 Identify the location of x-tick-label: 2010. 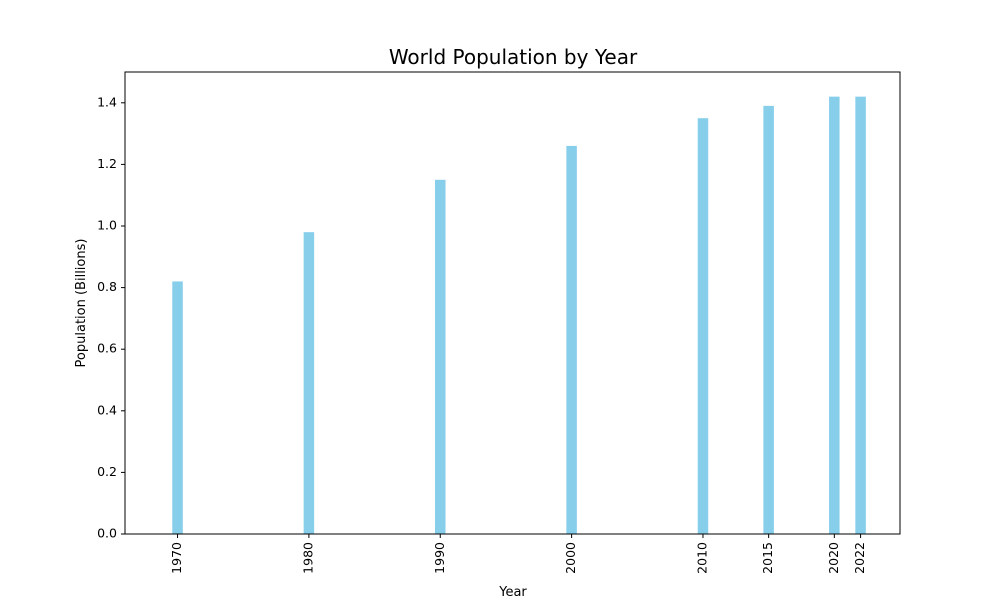
(701, 558).